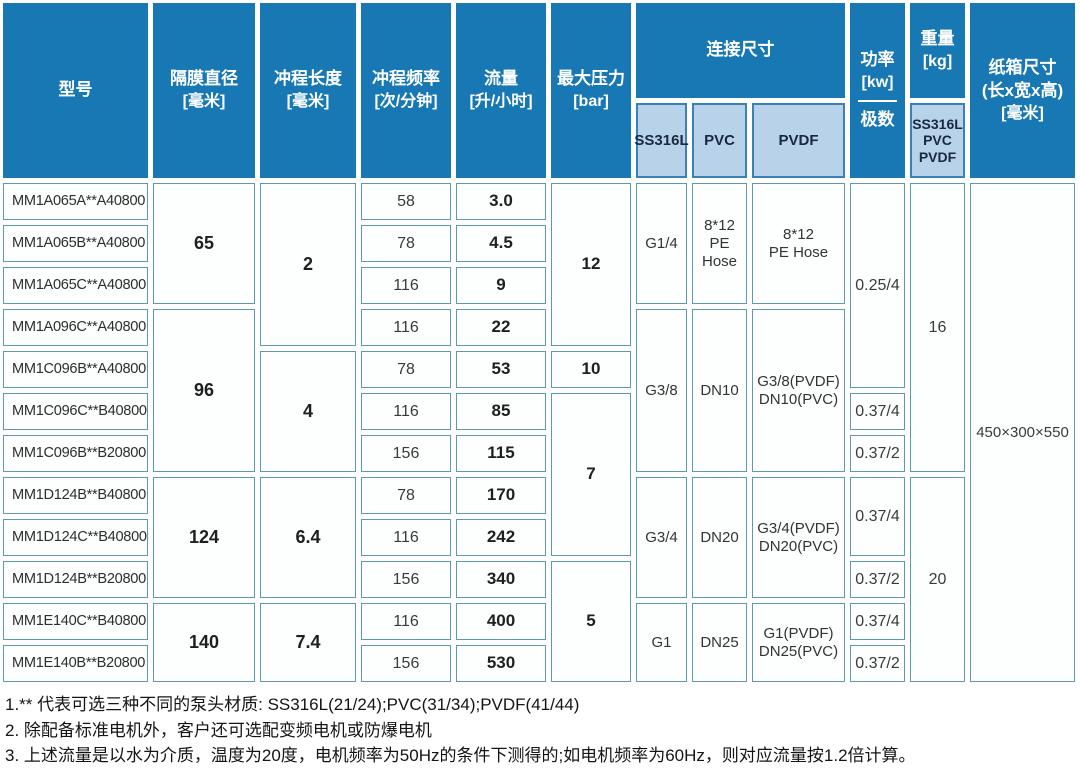 This screenshot has height=770, width=1080. What do you see at coordinates (501, 453) in the screenshot?
I see `flow-cell: 115` at bounding box center [501, 453].